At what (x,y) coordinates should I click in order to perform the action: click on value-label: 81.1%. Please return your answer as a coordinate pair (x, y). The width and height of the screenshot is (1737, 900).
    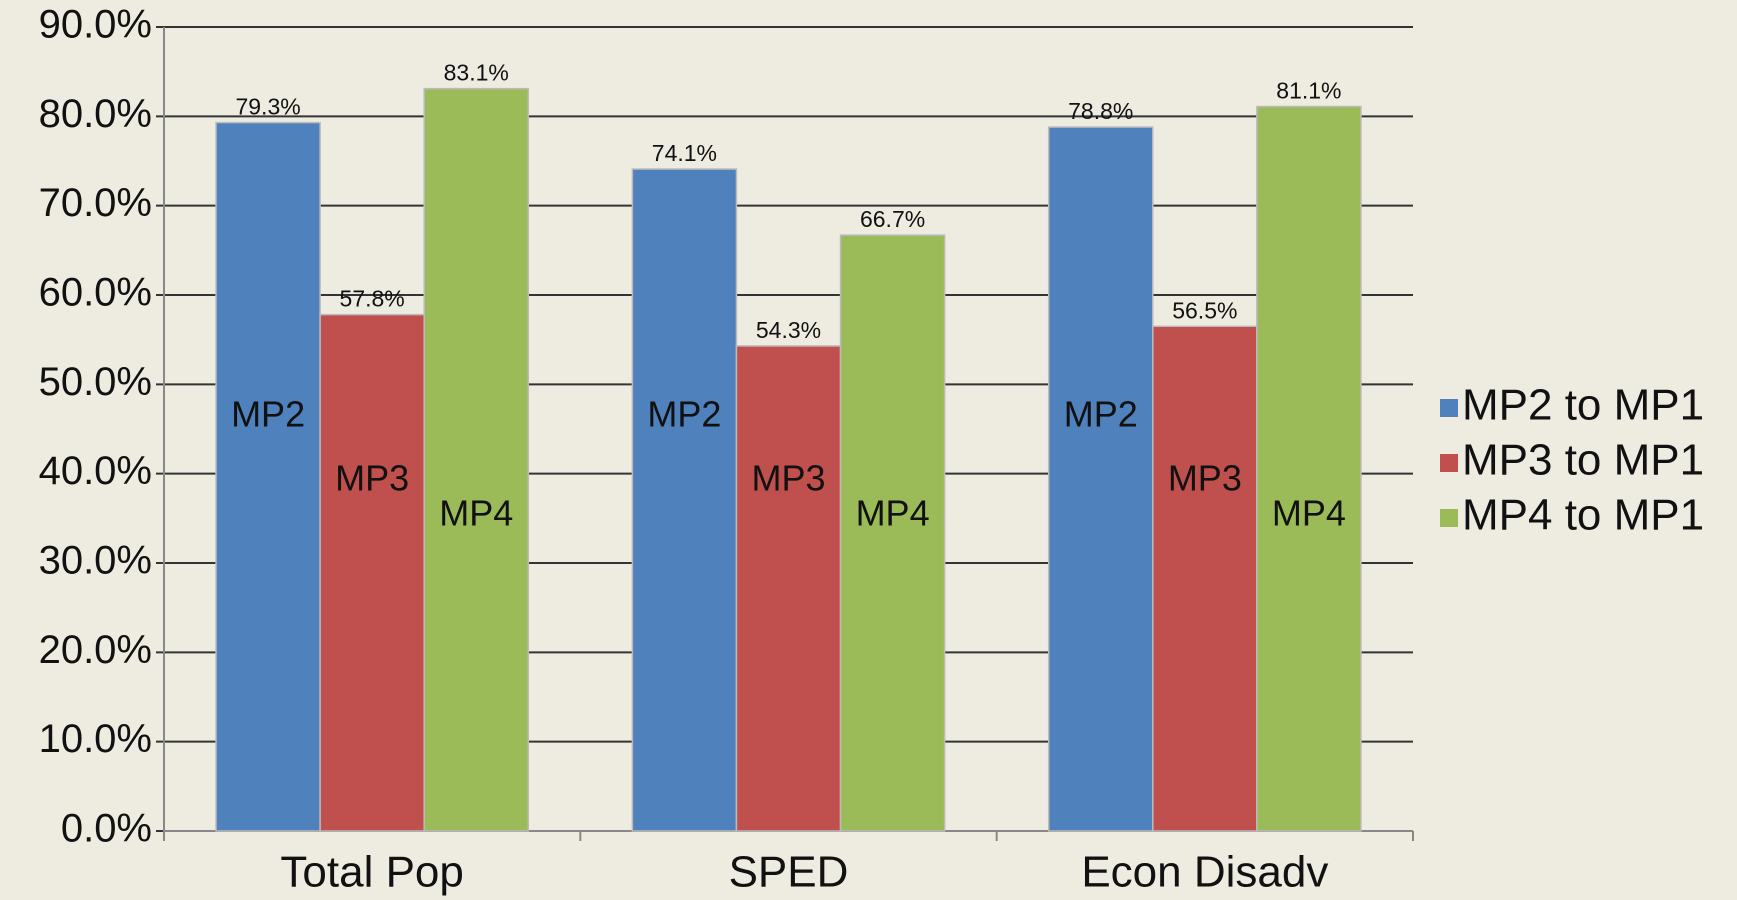
    Looking at the image, I should click on (1308, 91).